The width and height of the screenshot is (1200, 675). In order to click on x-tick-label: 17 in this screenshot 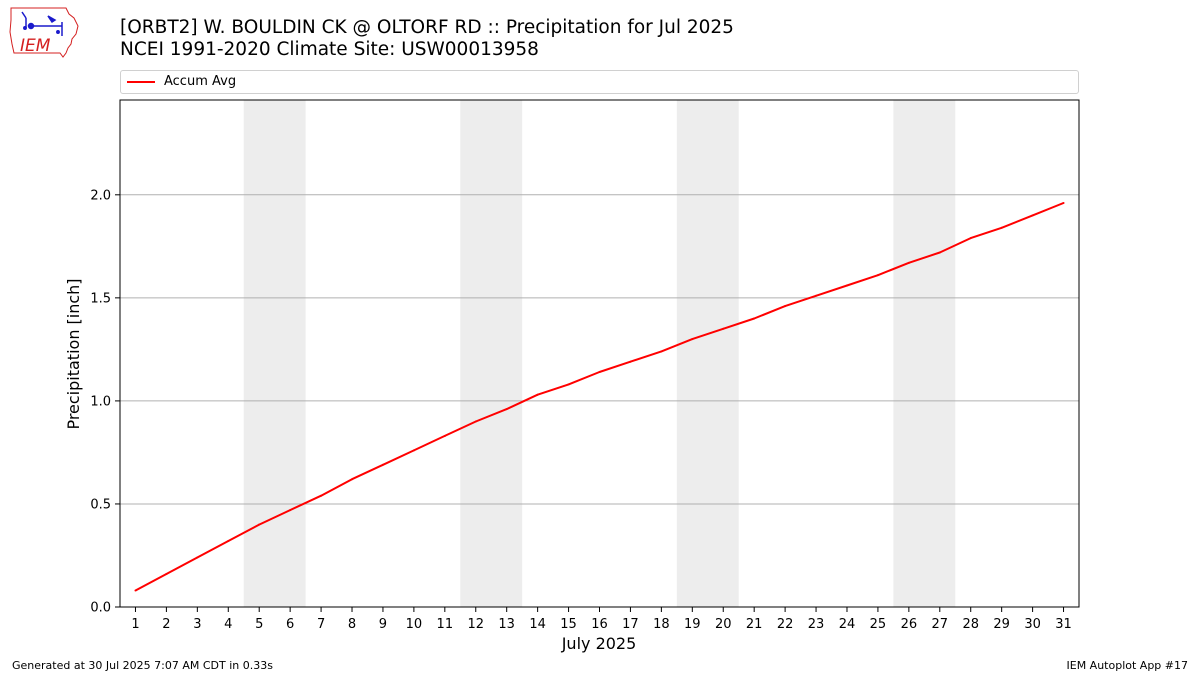, I will do `click(630, 624)`.